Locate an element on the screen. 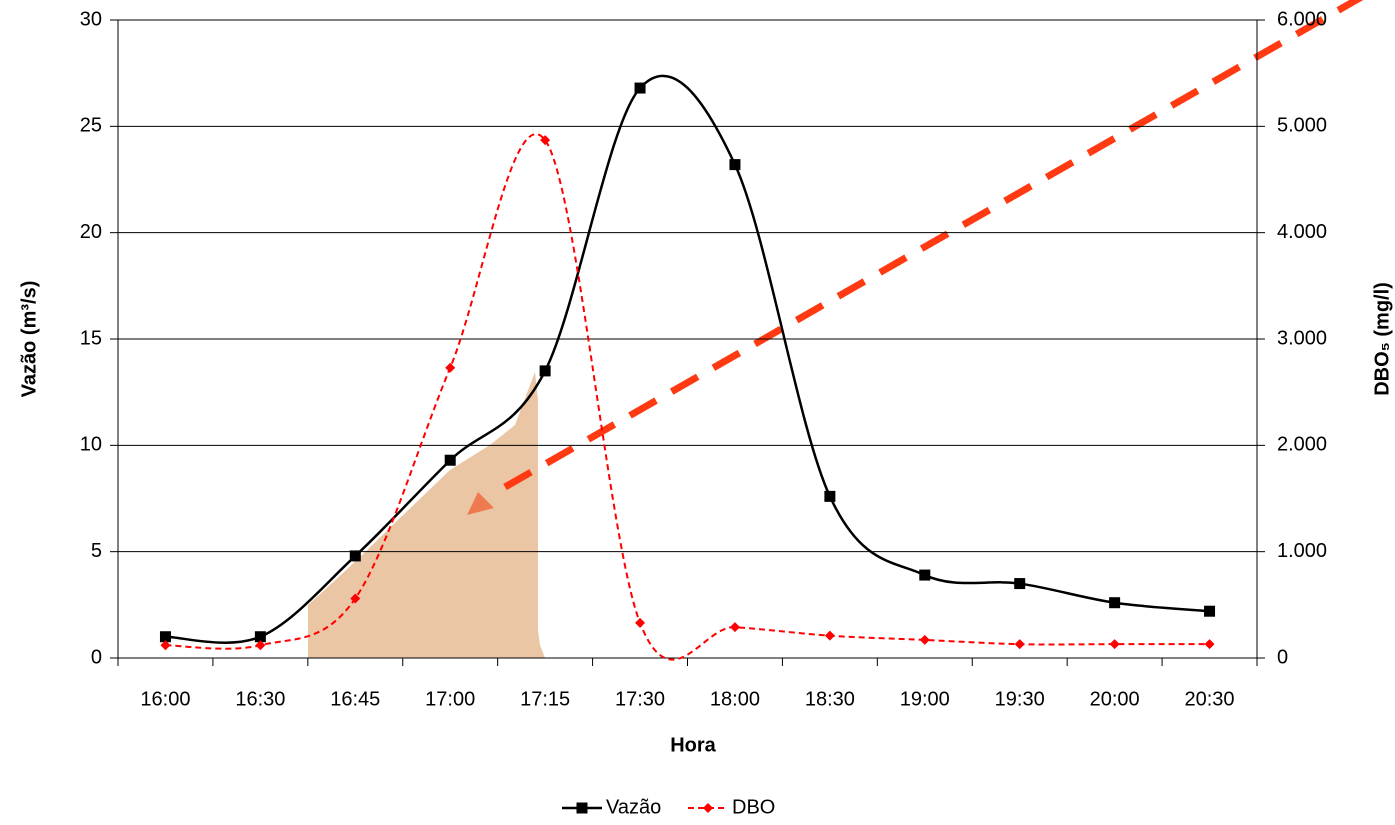  y2-tick-label: 3.000 is located at coordinates (1302, 338).